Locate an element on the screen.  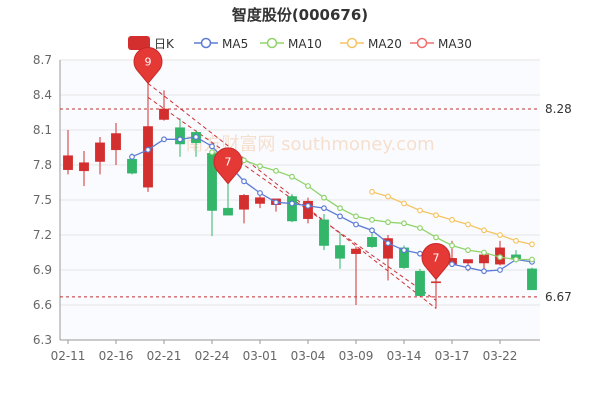
y-tick-label: 8.1 is located at coordinates (42, 130).